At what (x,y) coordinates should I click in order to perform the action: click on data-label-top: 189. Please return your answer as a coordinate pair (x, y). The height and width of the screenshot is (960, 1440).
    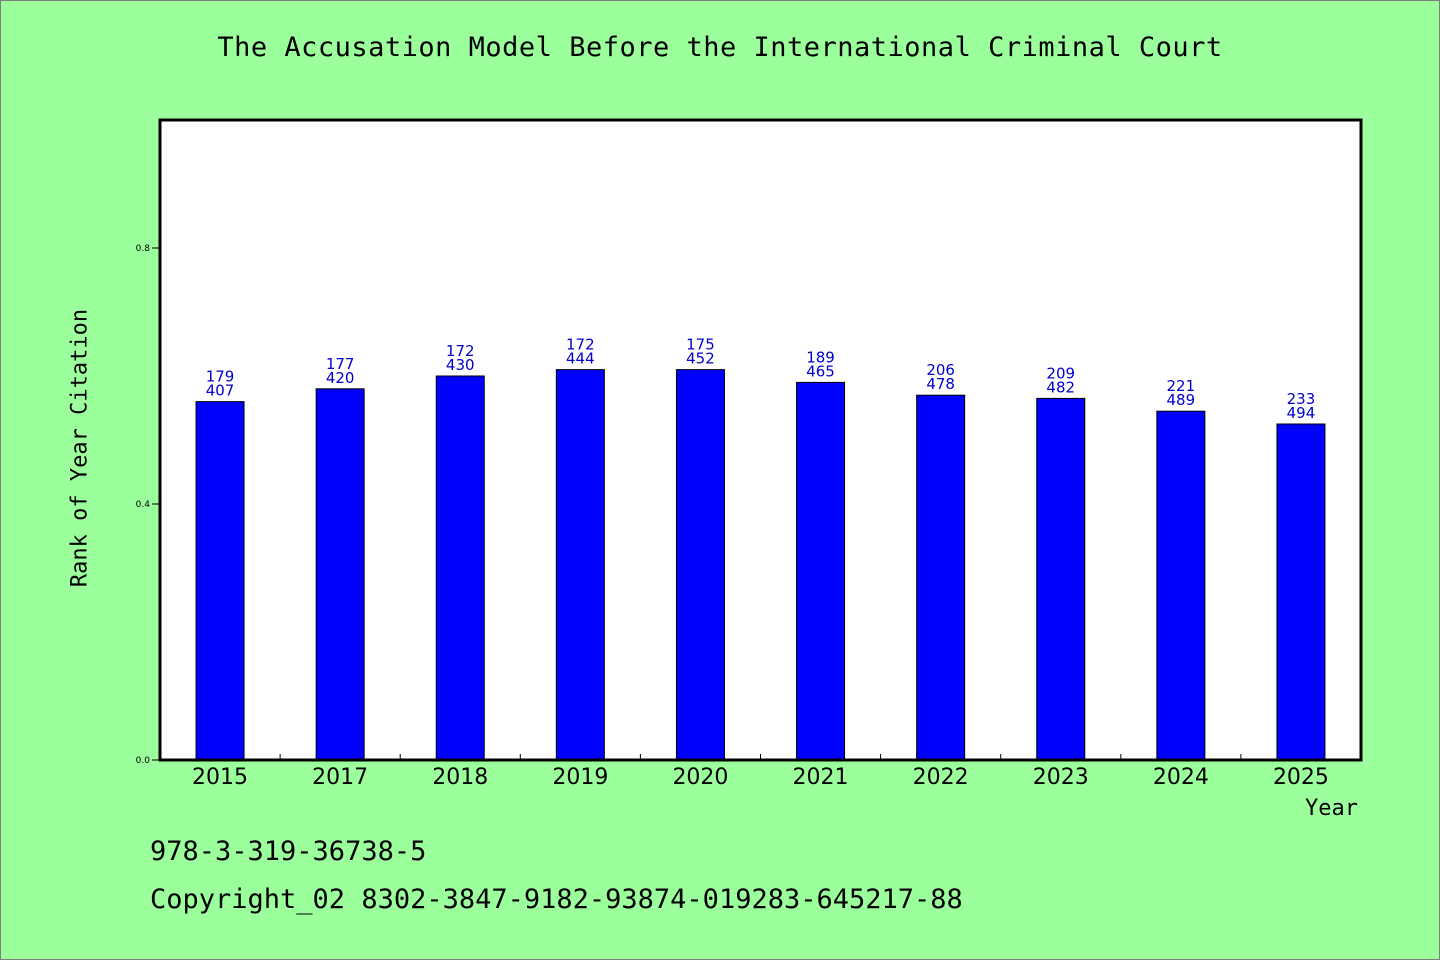
    Looking at the image, I should click on (820, 357).